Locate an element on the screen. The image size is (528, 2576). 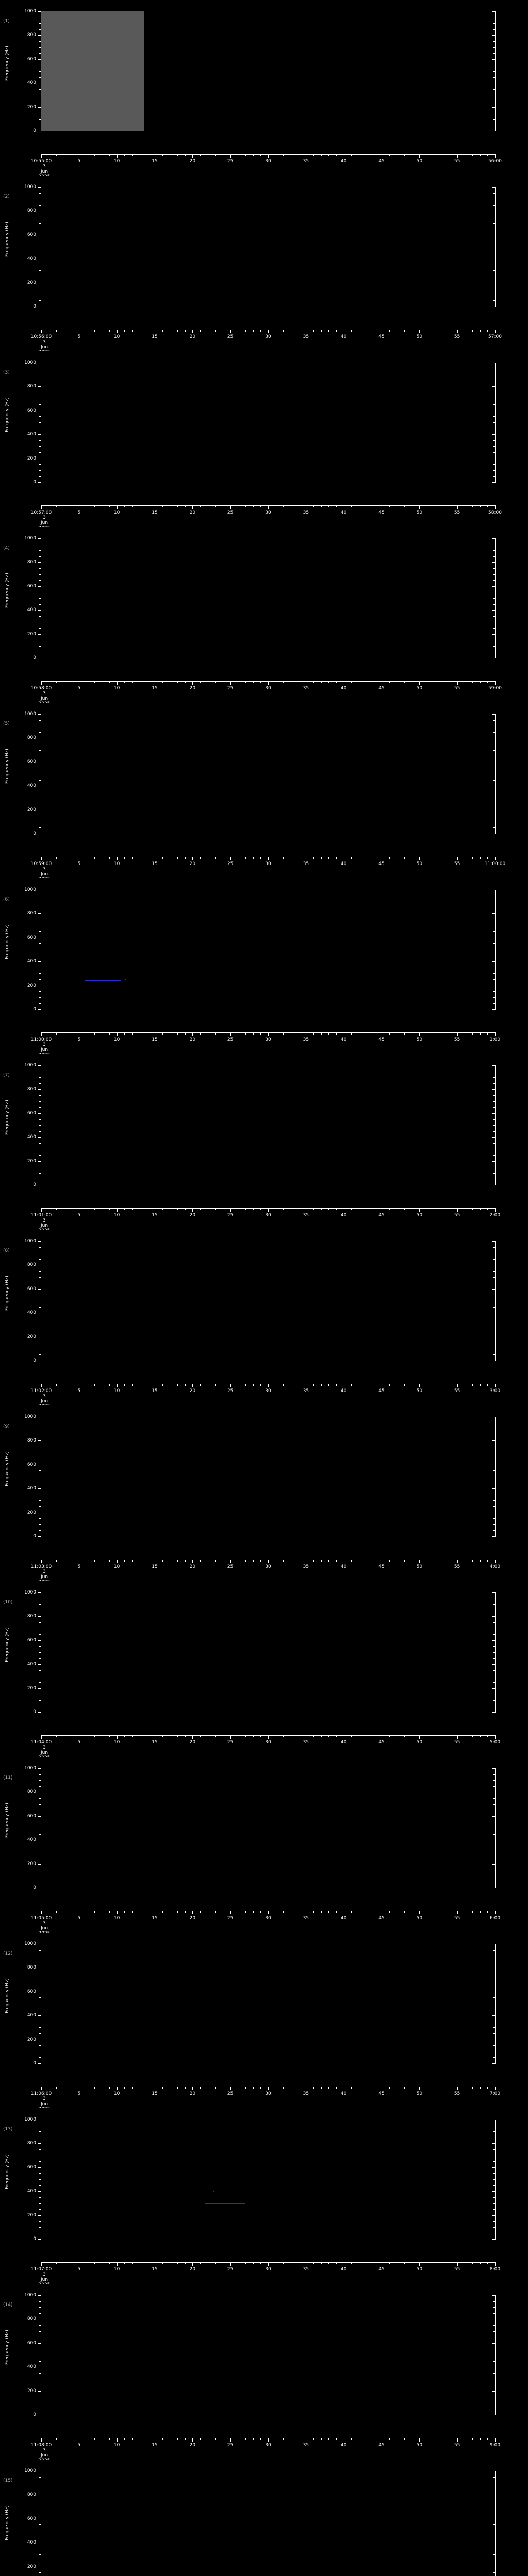
data-gap-region is located at coordinates (92, 71).